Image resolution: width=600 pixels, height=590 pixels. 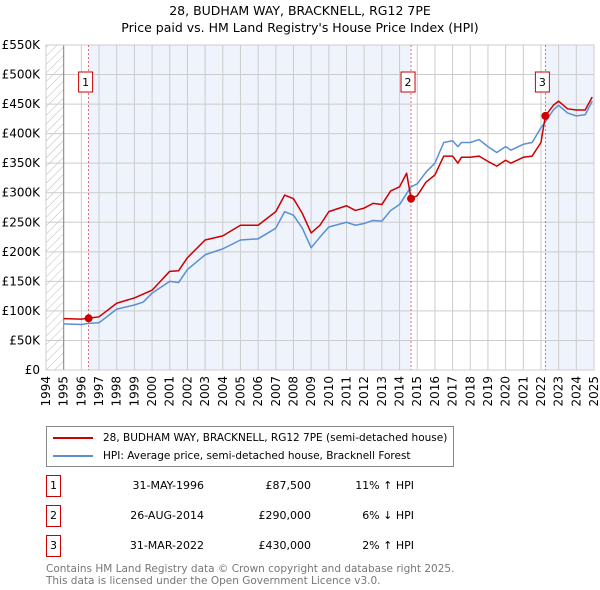 What do you see at coordinates (25, 340) in the screenshot?
I see `y-tick-label: £50K` at bounding box center [25, 340].